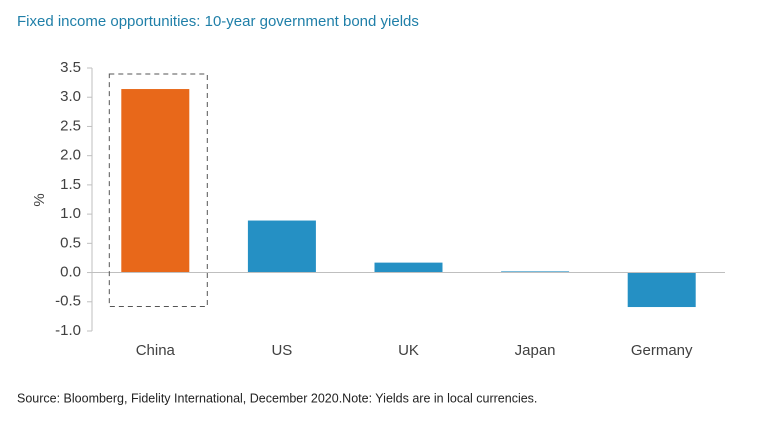 This screenshot has height=429, width=769. What do you see at coordinates (535, 350) in the screenshot?
I see `x-tick-label: Japan` at bounding box center [535, 350].